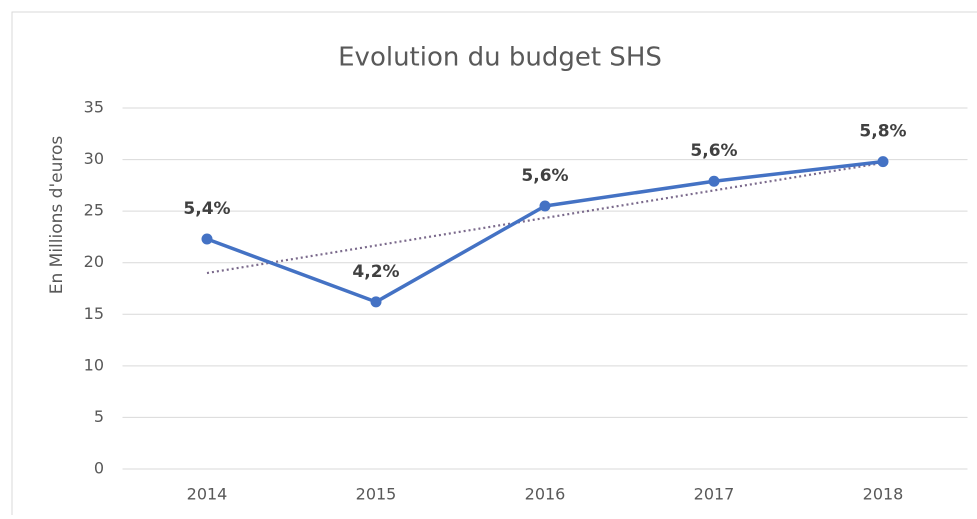 The image size is (977, 519). I want to click on x-tick-label: 2017, so click(714, 494).